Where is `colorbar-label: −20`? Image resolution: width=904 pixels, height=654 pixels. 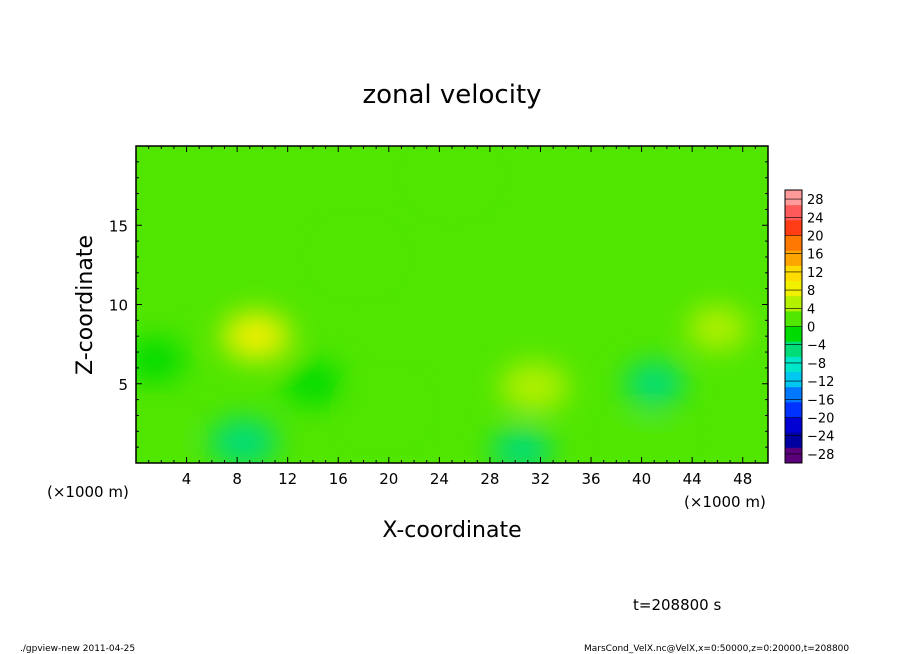
colorbar-label: −20 is located at coordinates (820, 419).